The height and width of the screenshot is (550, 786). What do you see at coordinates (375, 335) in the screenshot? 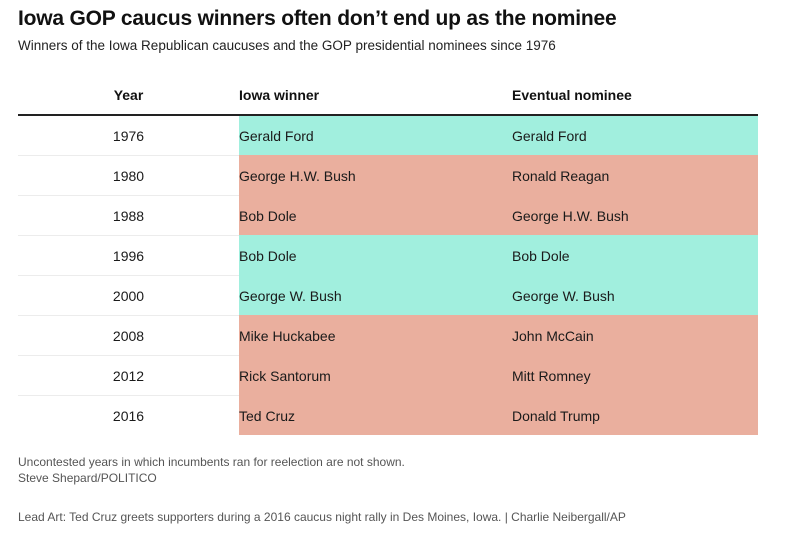
I see `iowa-winner-cell: Mike Huckabee` at bounding box center [375, 335].